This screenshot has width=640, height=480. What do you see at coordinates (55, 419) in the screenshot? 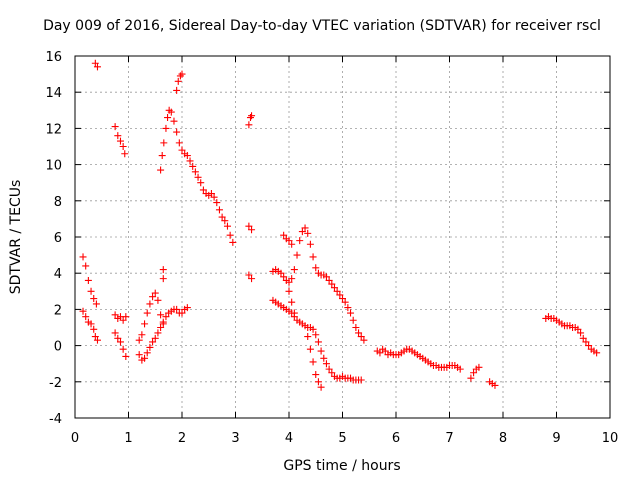
I see `y-tick-label: -4` at bounding box center [55, 419].